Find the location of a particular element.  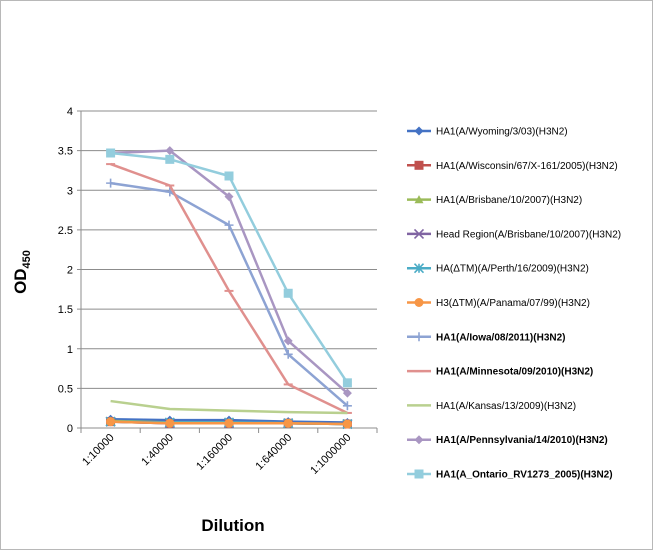

legend-label: HA1(A/Minnesota/09/2010)(H3N2) is located at coordinates (514, 372).